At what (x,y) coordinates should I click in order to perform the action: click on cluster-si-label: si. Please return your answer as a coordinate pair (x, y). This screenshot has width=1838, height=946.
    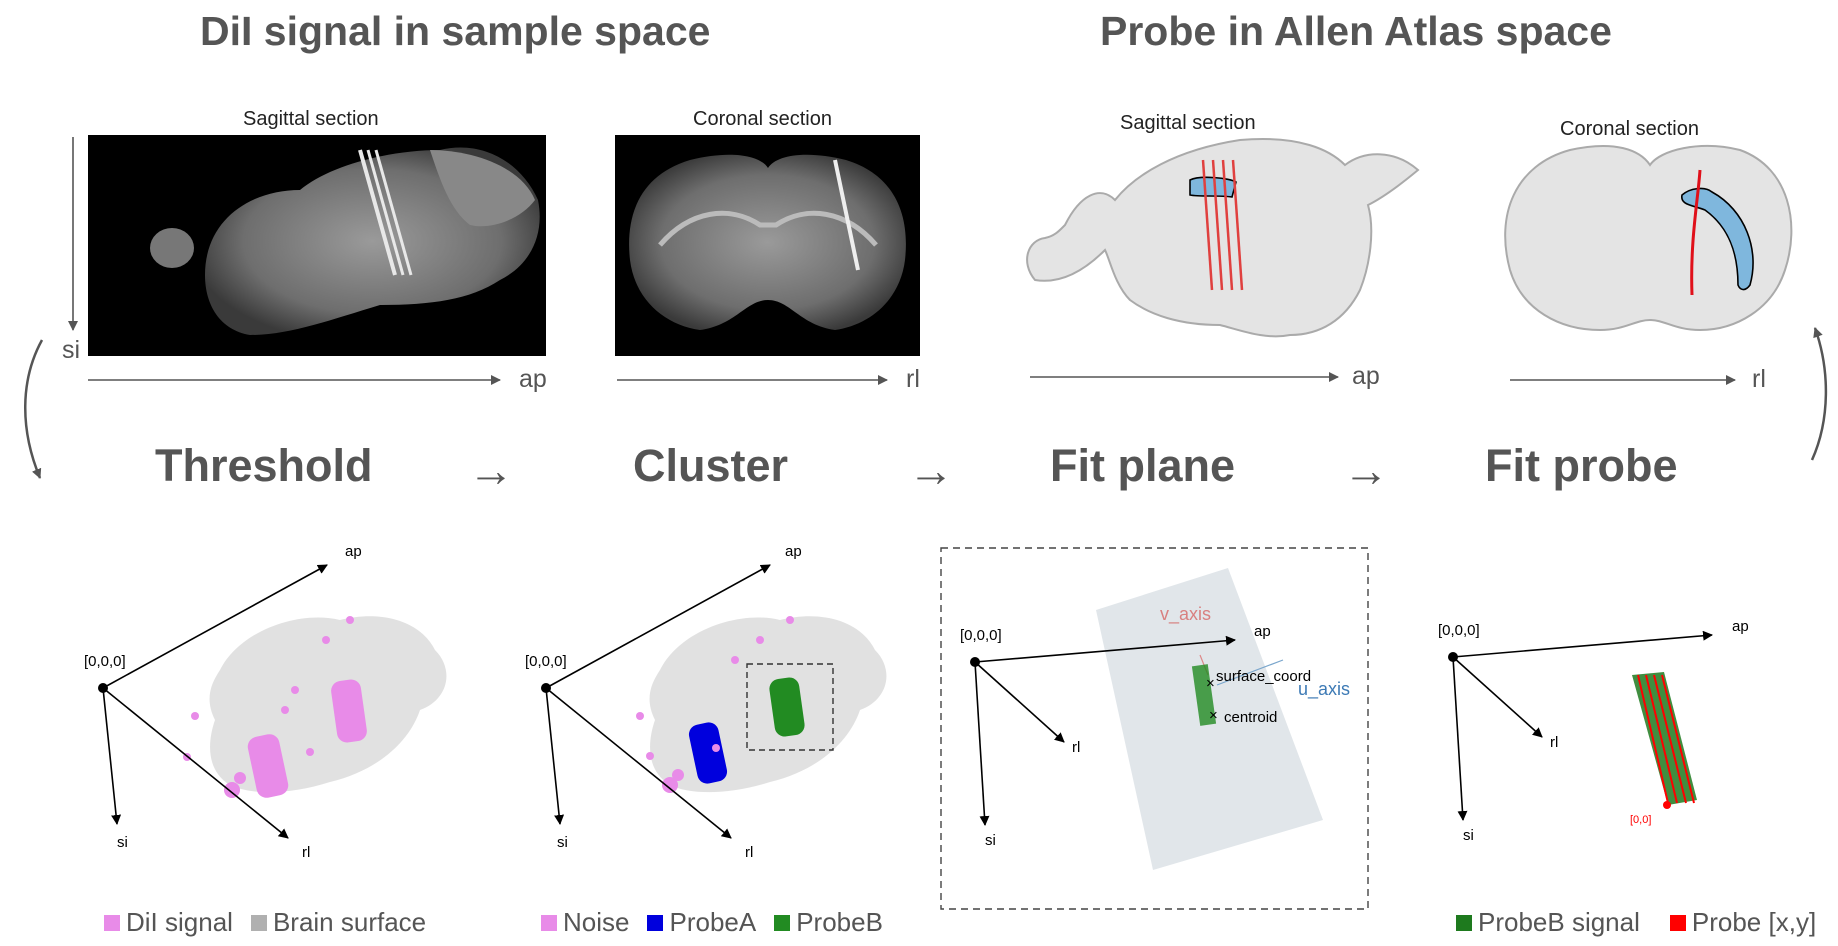
    Looking at the image, I should click on (562, 842).